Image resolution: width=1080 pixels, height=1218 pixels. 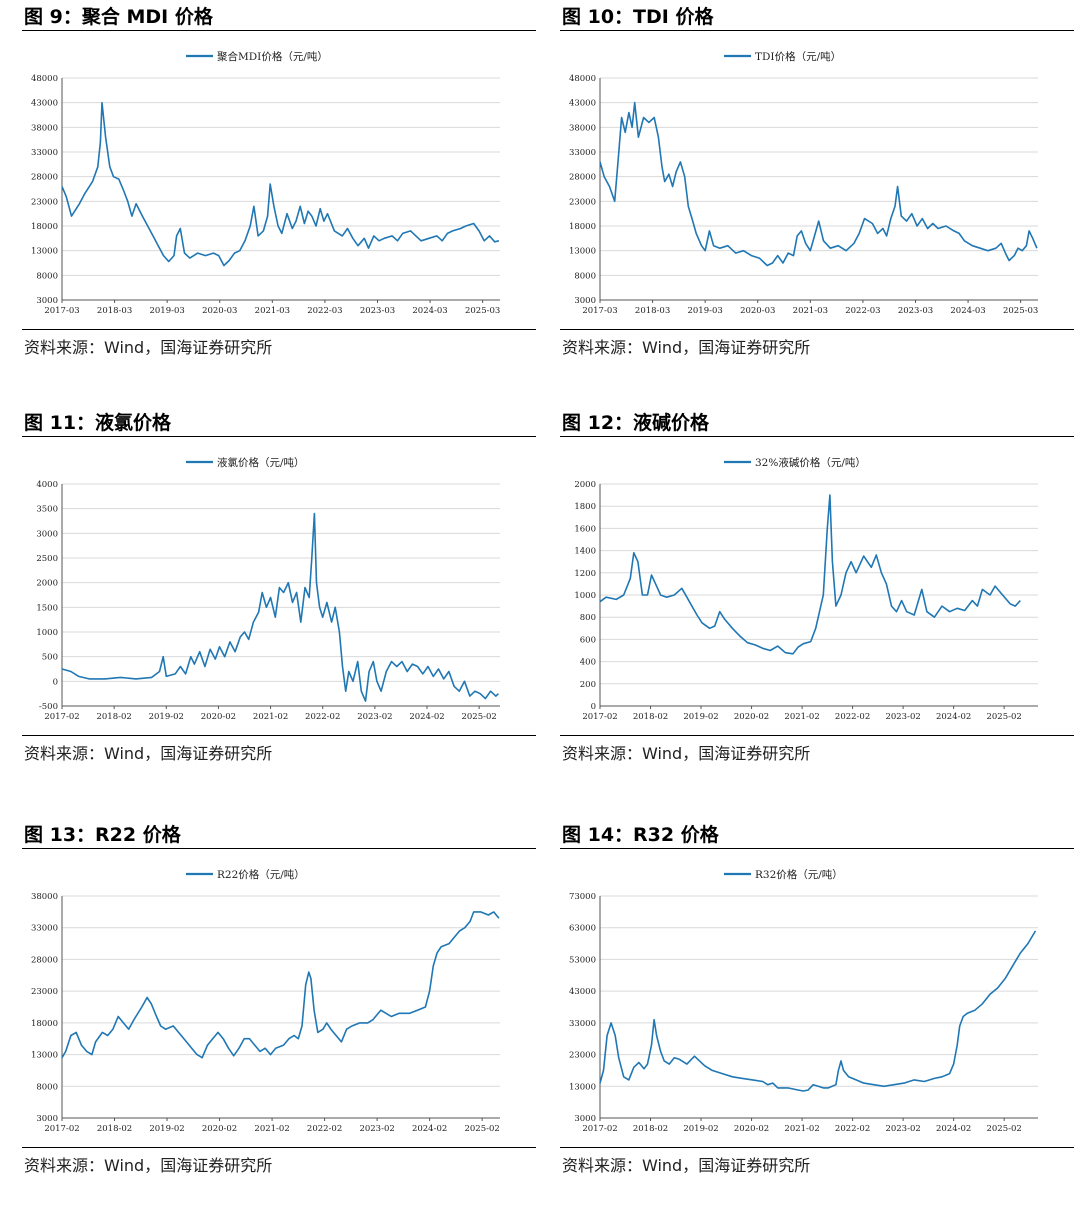 I want to click on x-tick-label: 2023-03, so click(x=377, y=311).